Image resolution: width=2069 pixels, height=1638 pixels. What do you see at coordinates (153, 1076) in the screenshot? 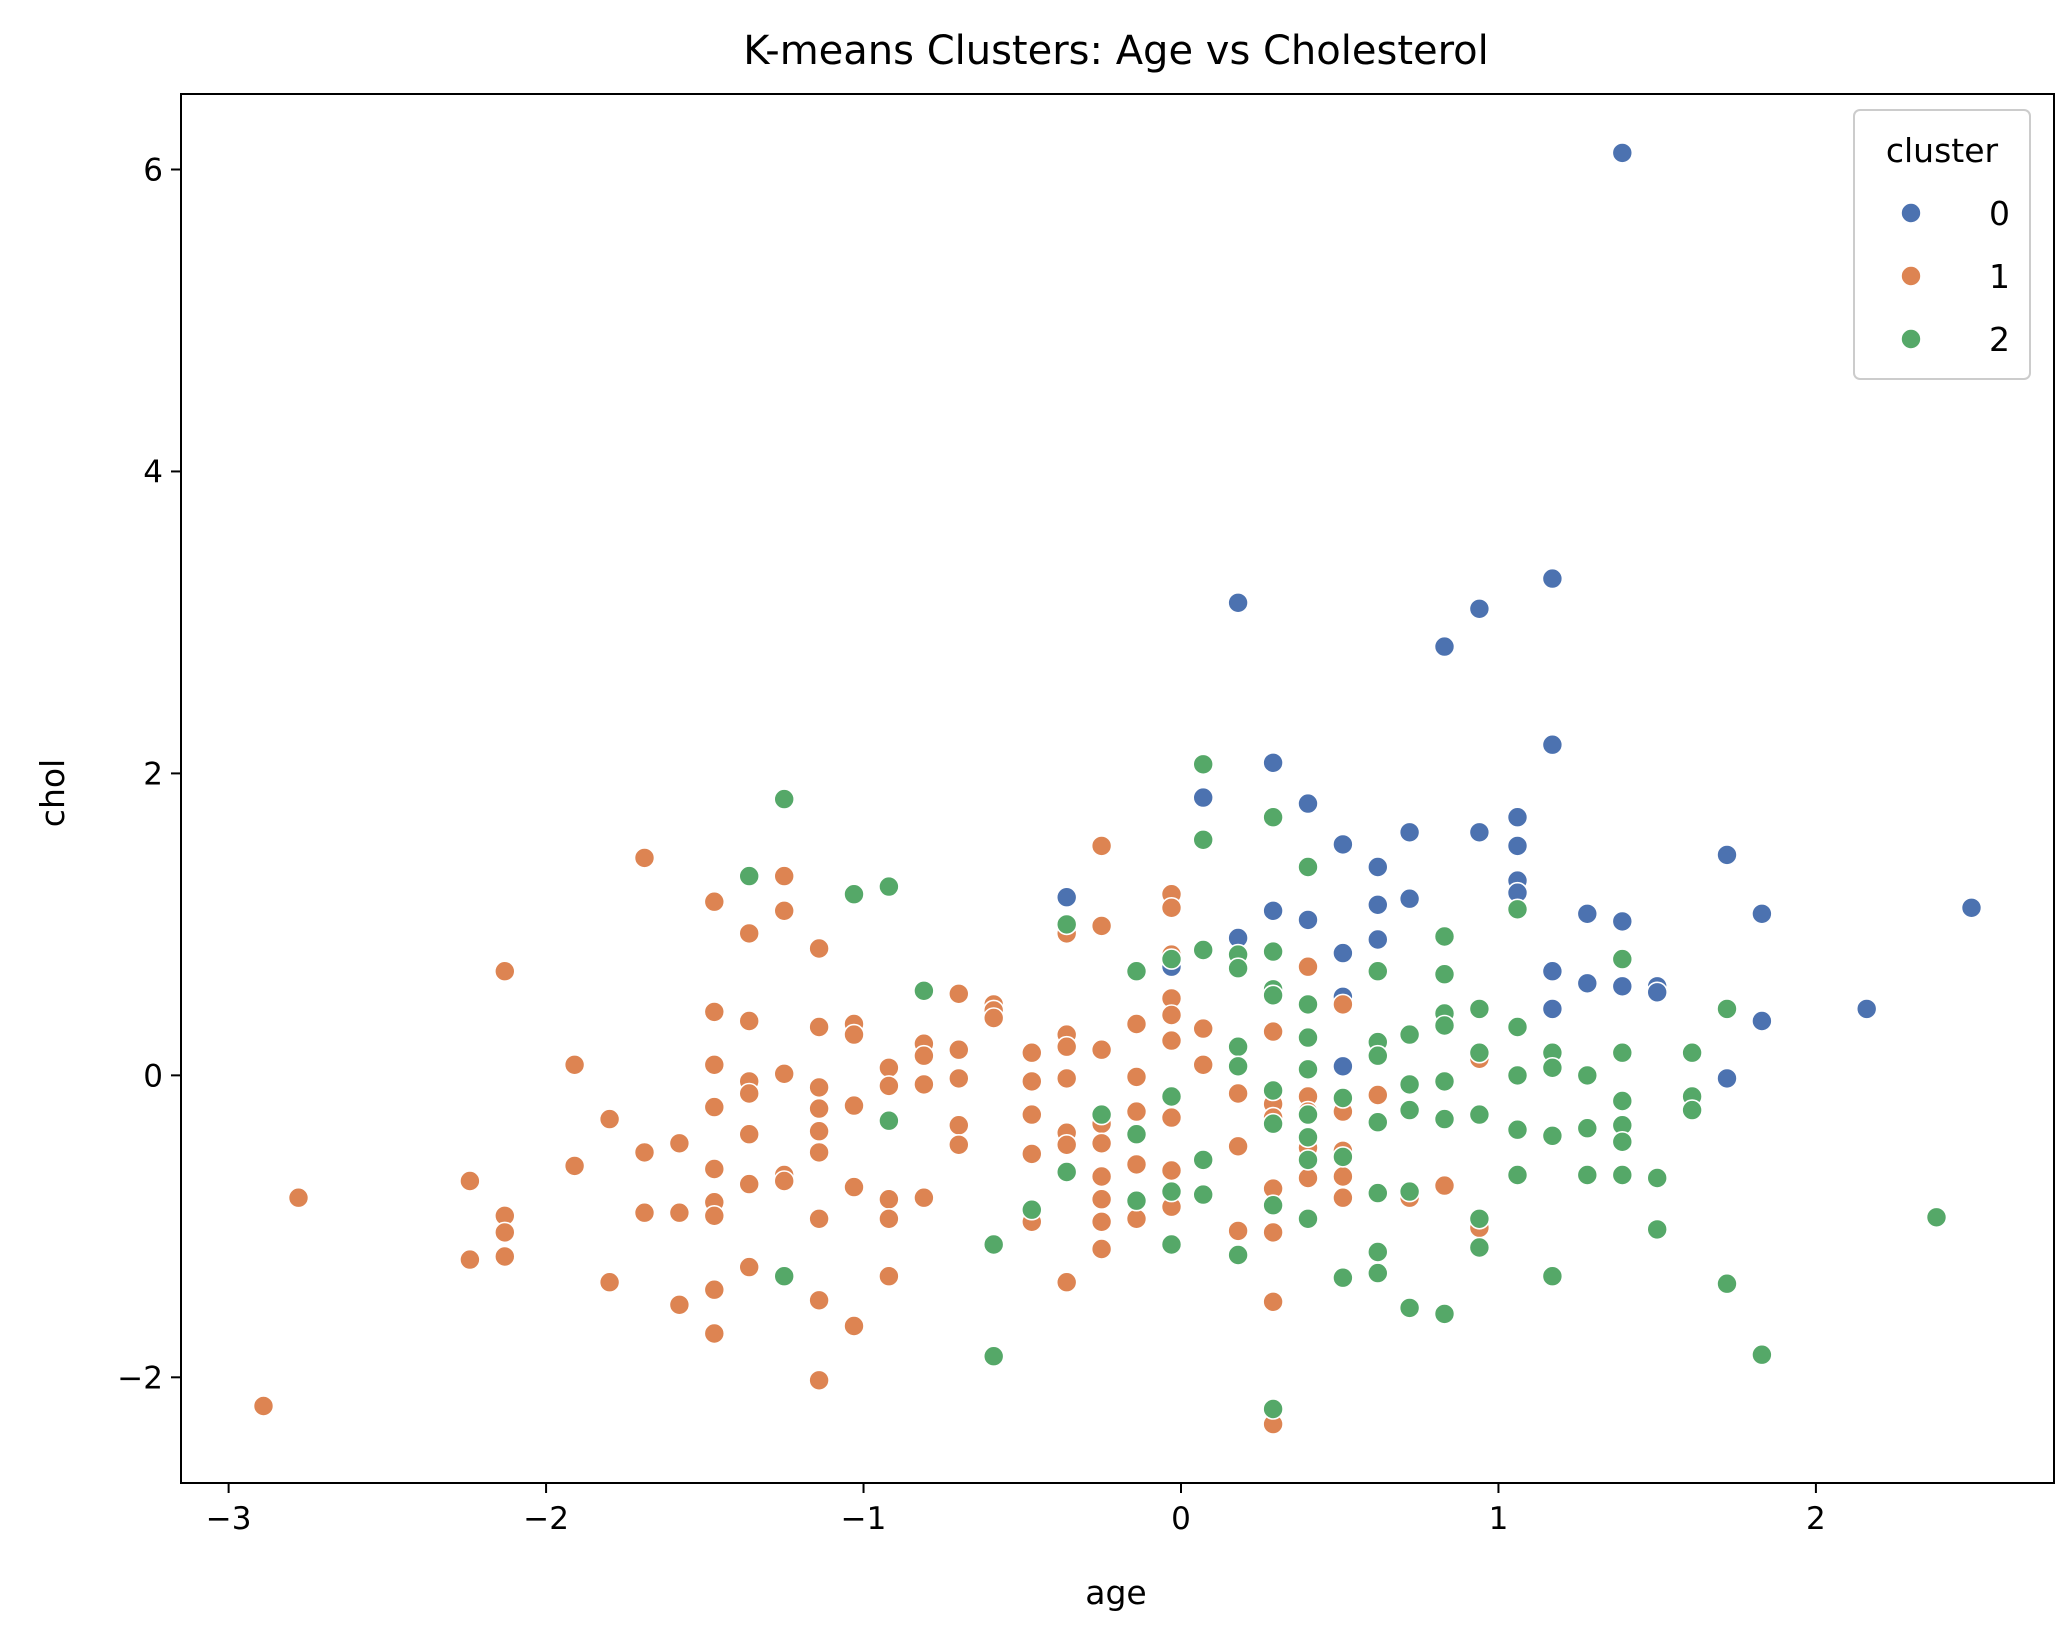
I see `y-tick-label: 0` at bounding box center [153, 1076].